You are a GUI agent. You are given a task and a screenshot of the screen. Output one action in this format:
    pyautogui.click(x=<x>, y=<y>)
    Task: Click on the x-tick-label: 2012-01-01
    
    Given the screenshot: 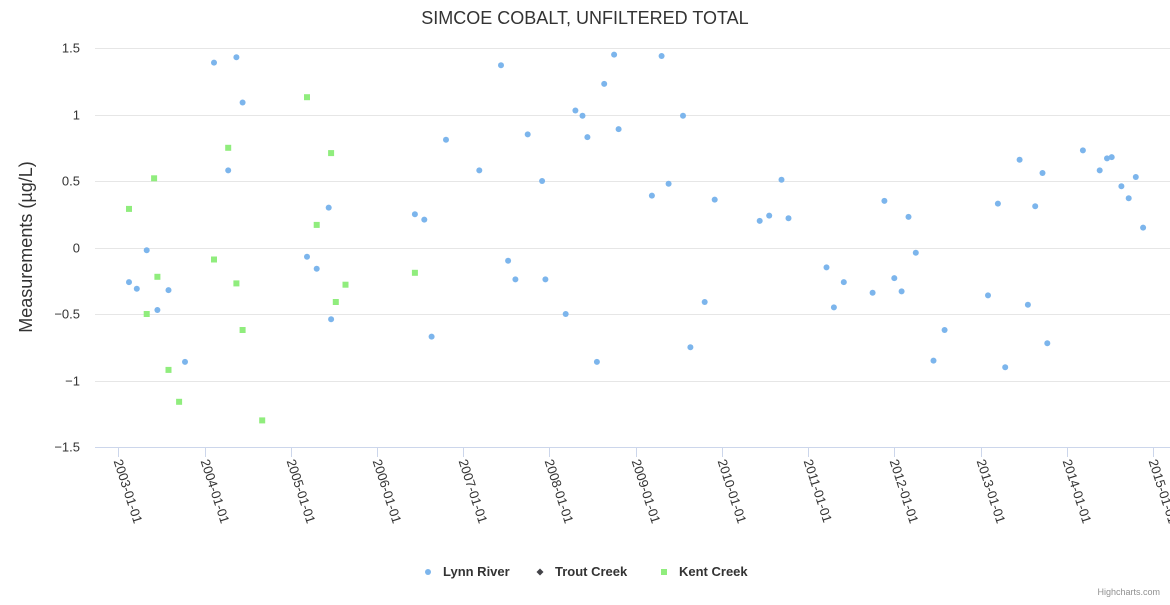 What is the action you would take?
    pyautogui.click(x=904, y=491)
    